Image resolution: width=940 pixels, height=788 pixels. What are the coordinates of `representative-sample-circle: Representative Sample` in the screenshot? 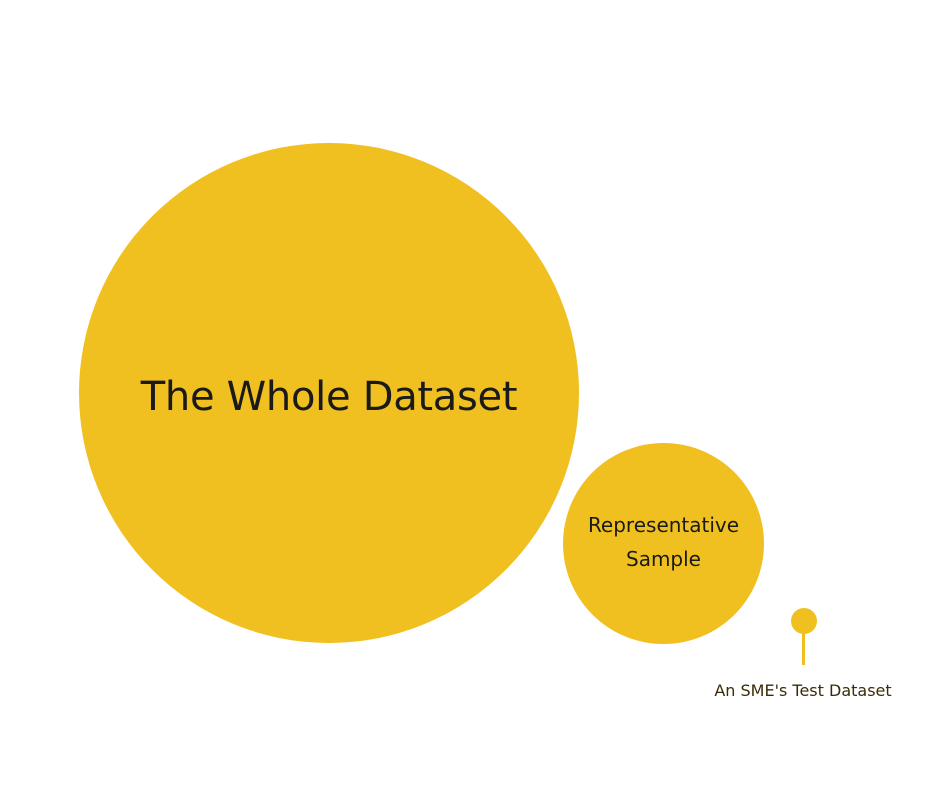 It's located at (663, 543).